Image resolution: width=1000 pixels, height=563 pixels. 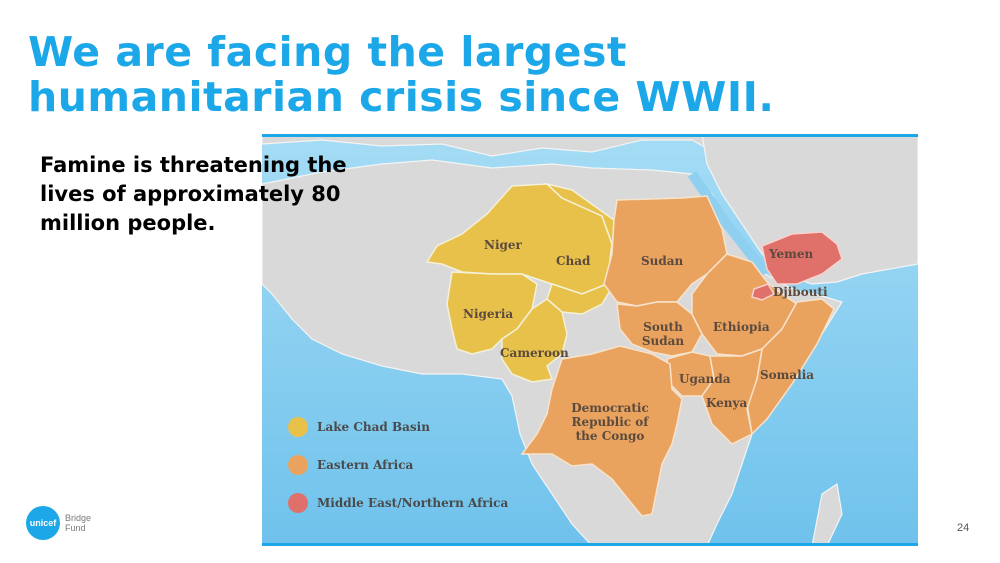 I want to click on country-label-drc: Democratic Republic of the Congo, so click(x=610, y=422).